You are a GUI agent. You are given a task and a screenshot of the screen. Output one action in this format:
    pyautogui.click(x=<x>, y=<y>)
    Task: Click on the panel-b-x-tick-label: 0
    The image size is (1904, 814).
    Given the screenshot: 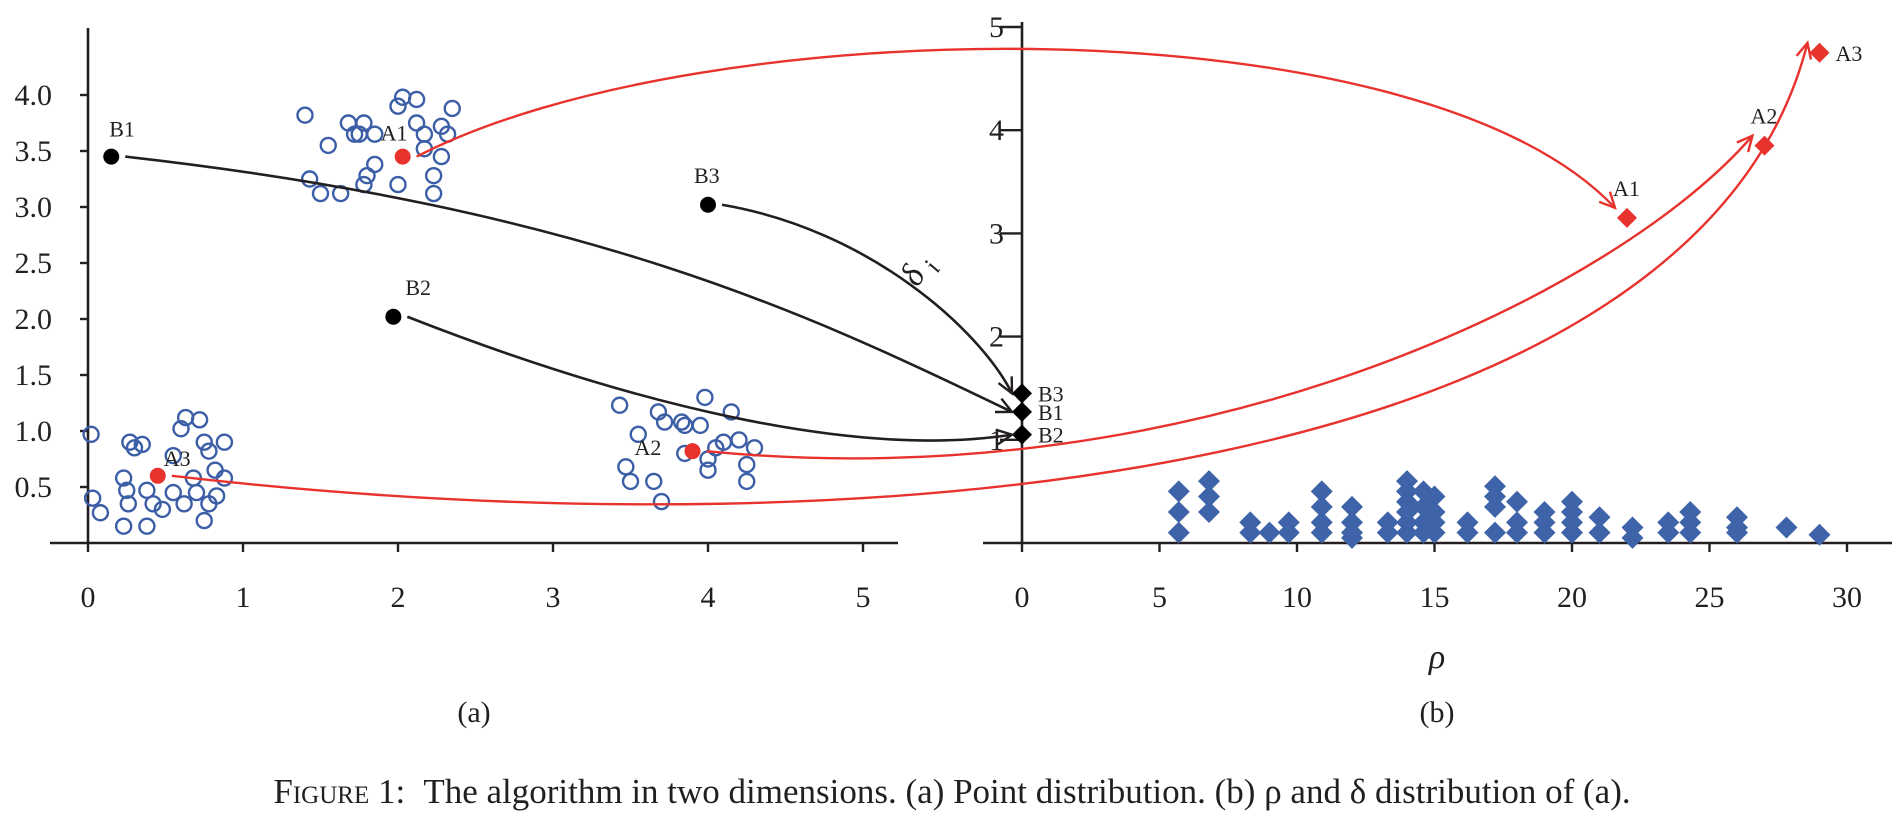 What is the action you would take?
    pyautogui.click(x=1022, y=597)
    